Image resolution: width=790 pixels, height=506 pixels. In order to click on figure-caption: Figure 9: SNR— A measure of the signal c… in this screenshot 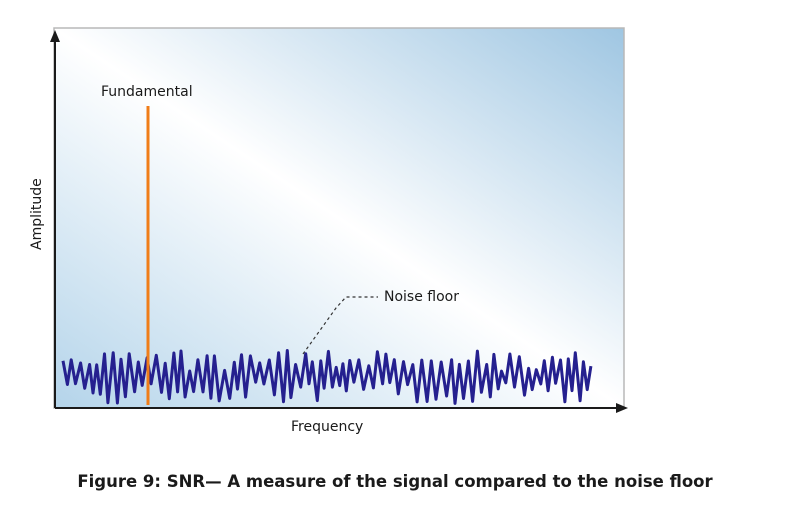, I will do `click(395, 481)`.